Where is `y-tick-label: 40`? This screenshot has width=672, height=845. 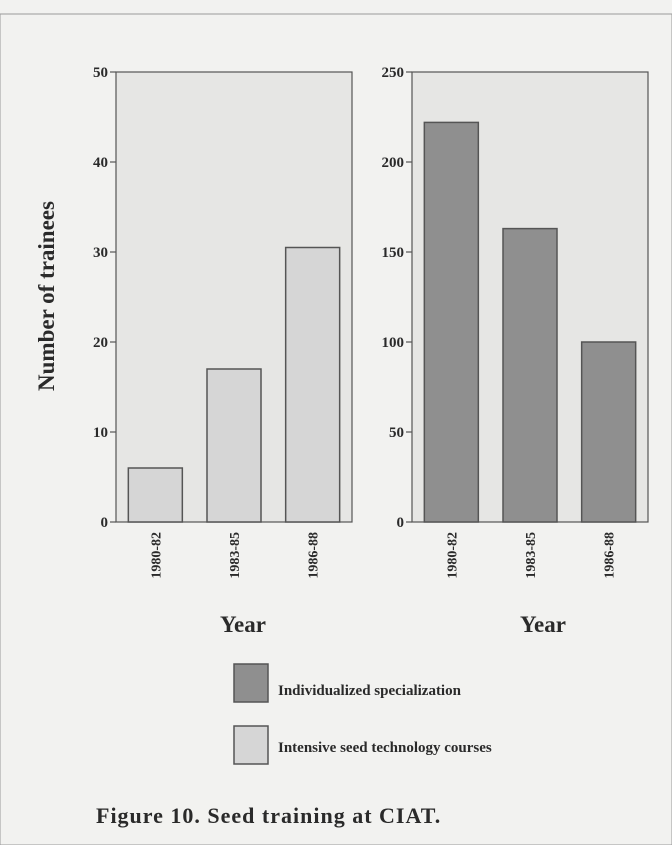 y-tick-label: 40 is located at coordinates (100, 163).